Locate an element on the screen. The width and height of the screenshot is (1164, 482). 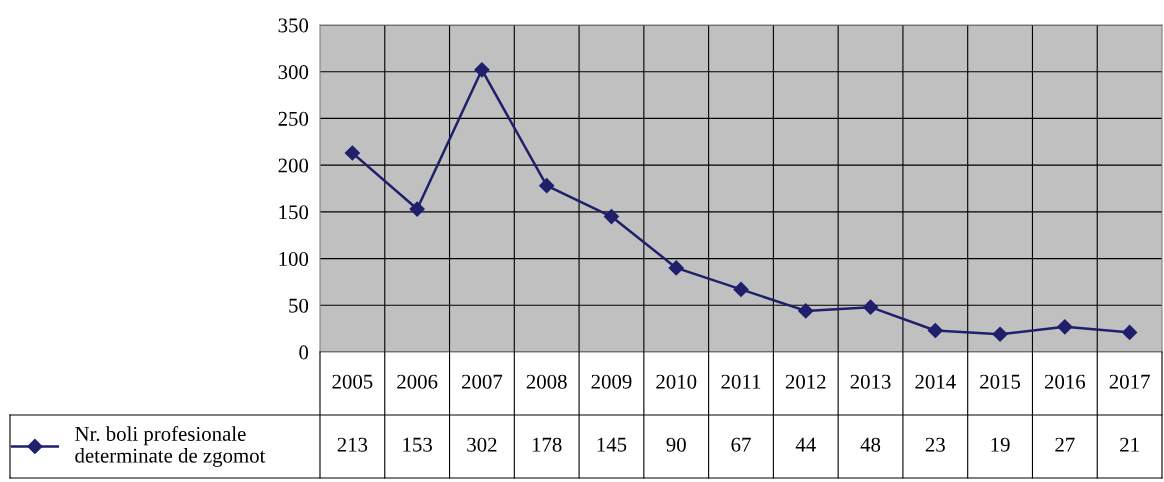
y-tick-label: 250 is located at coordinates (293, 118).